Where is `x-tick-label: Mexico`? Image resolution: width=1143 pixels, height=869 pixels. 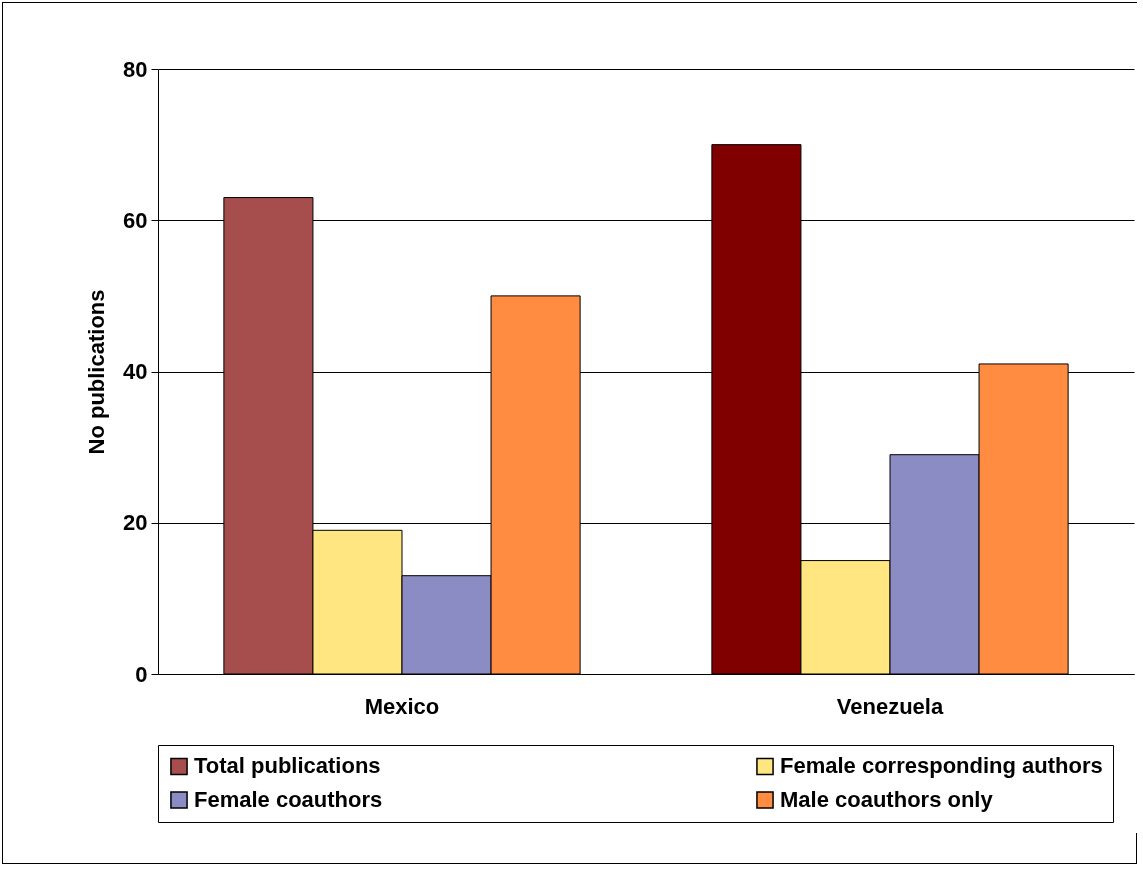 x-tick-label: Mexico is located at coordinates (402, 706).